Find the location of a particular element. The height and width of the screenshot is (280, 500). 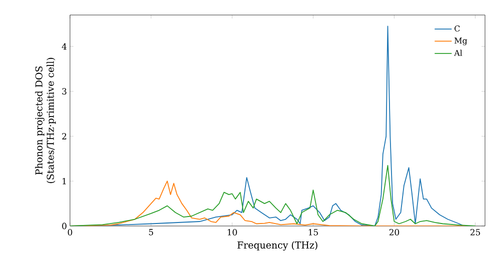

y-axis-title: Phonon projected DOS (States/THz·primitive cell) is located at coordinates (45, 121).